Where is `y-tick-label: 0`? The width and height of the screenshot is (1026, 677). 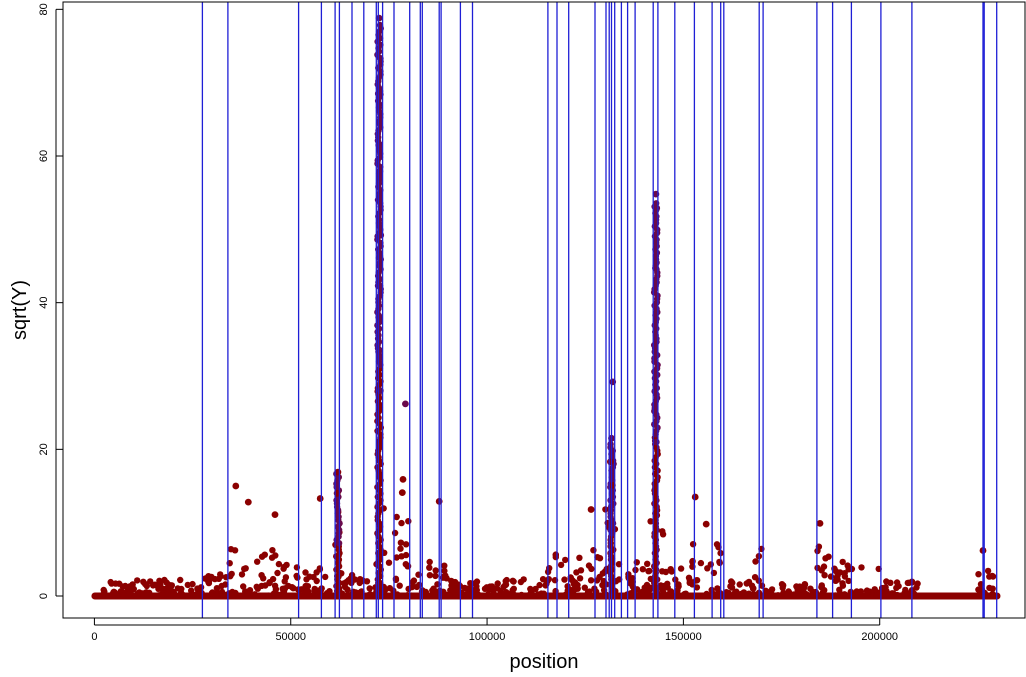 y-tick-label: 0 is located at coordinates (44, 596).